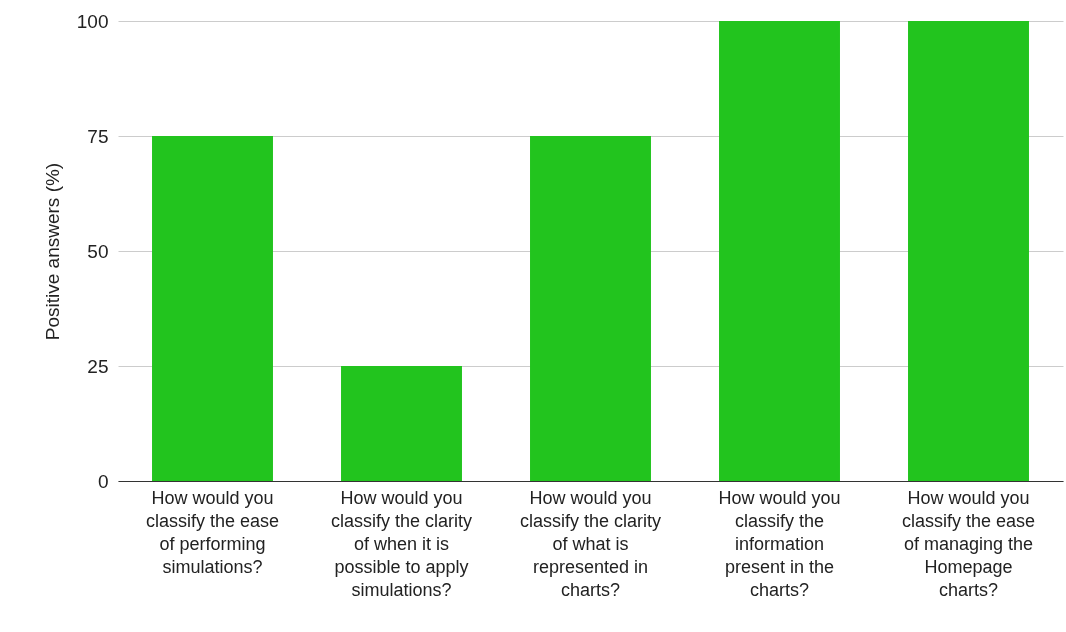  Describe the element at coordinates (590, 543) in the screenshot. I see `x-tick-label: How would you classify the clarity of what is represented in charts?` at that location.